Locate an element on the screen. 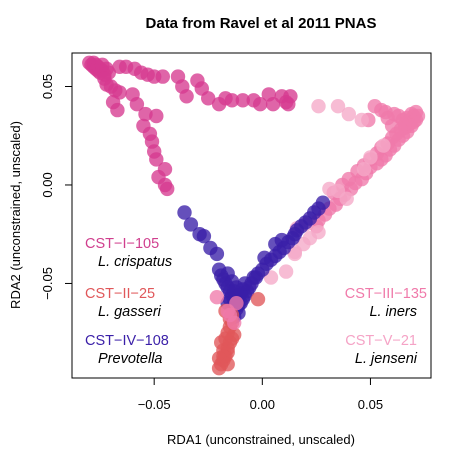 This screenshot has height=450, width=450. x-axis-label: RDA1 (unconstrained, unscaled) is located at coordinates (261, 439).